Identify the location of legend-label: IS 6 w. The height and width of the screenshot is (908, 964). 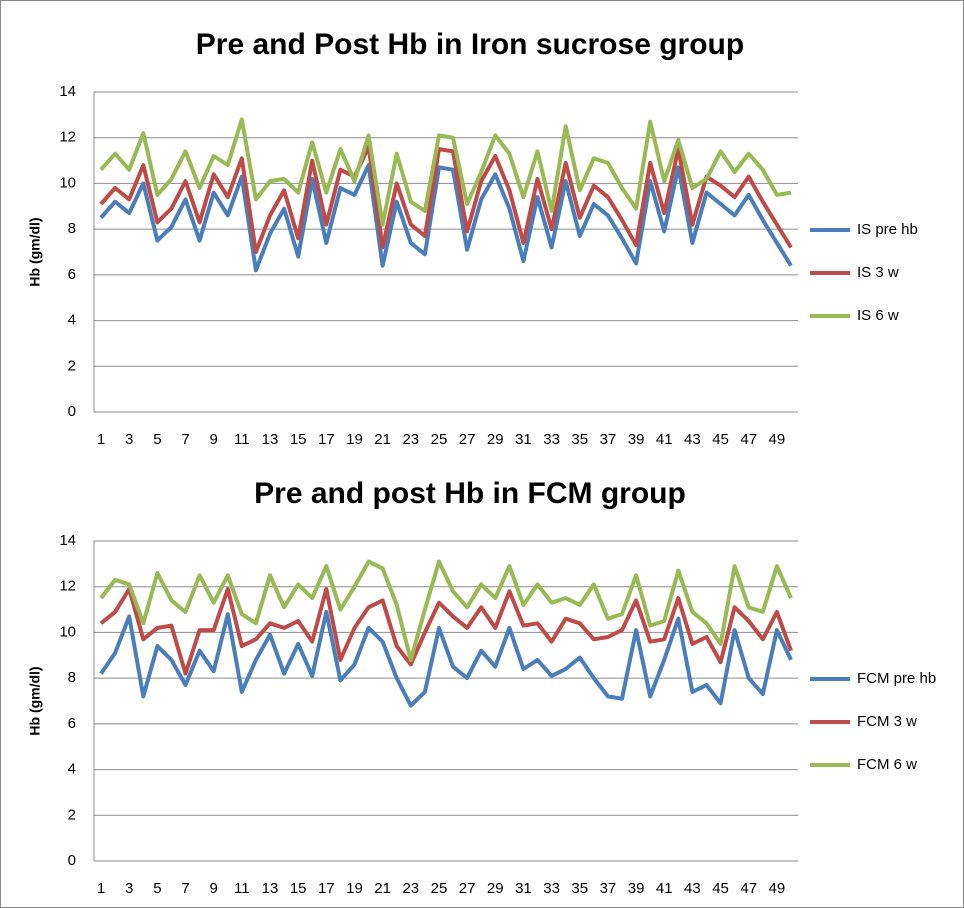
(878, 315).